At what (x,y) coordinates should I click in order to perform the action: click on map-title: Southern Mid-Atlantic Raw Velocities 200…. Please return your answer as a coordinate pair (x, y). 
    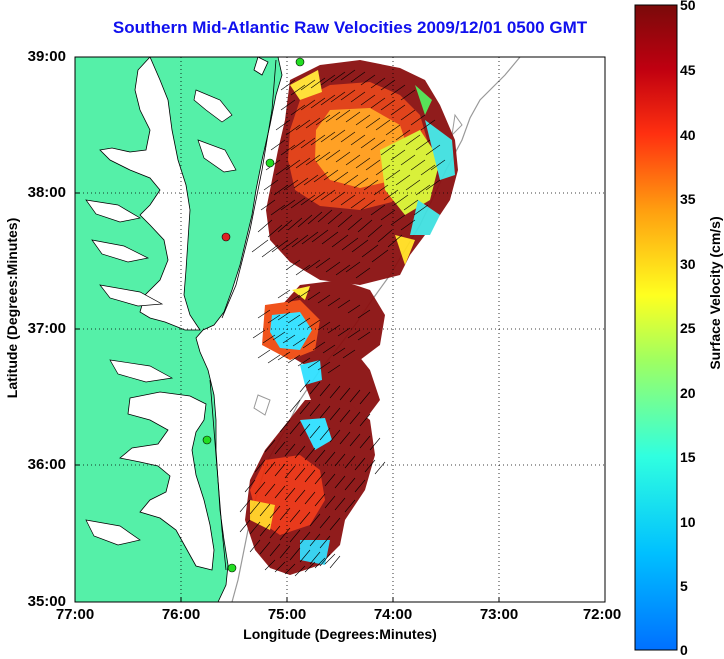
    Looking at the image, I should click on (350, 27).